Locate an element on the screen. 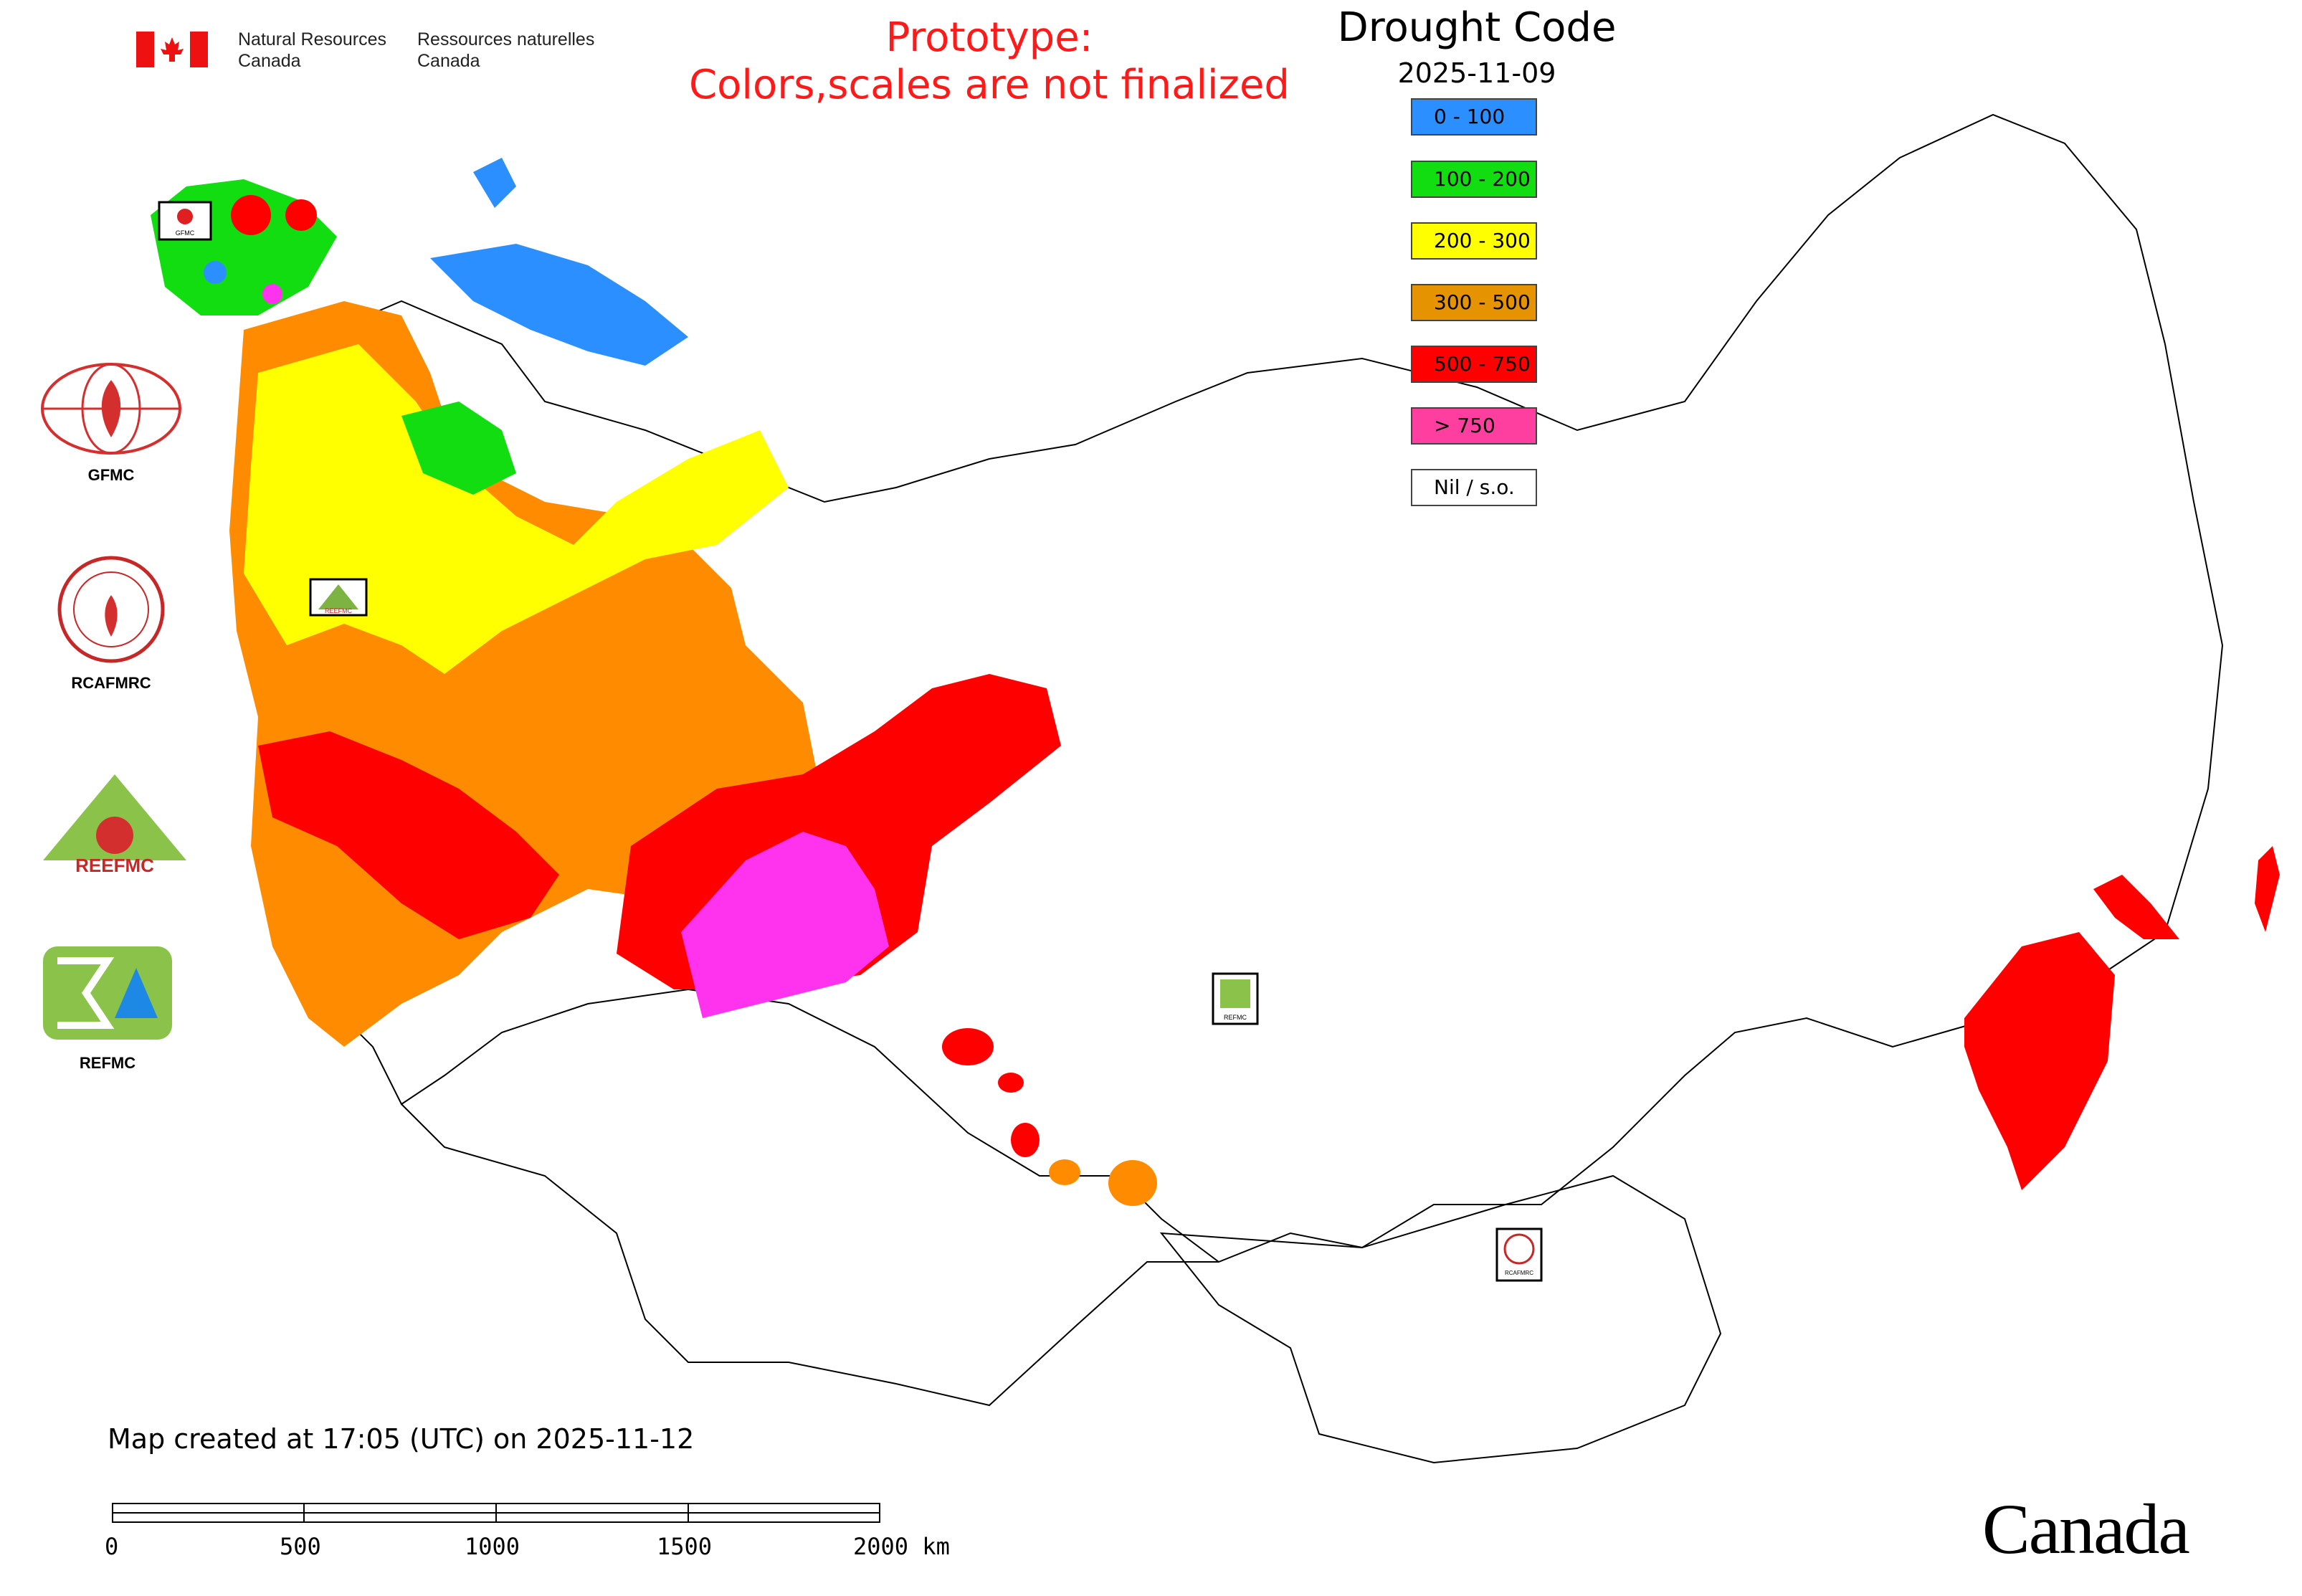 Image resolution: width=2302 pixels, height=1596 pixels. prototype-line1: Prototype: is located at coordinates (989, 37).